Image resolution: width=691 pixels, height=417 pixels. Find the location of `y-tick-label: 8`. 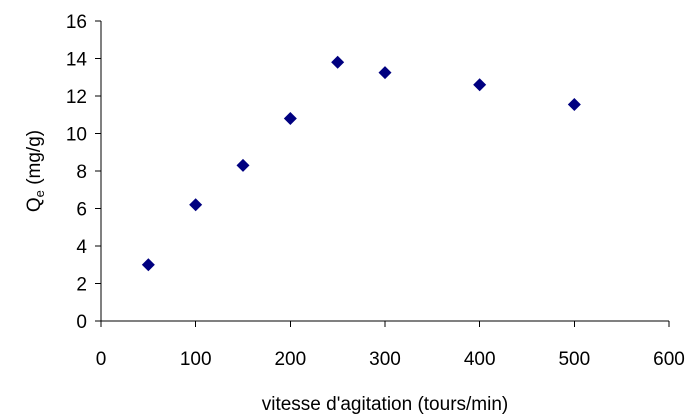

y-tick-label: 8 is located at coordinates (81, 172).